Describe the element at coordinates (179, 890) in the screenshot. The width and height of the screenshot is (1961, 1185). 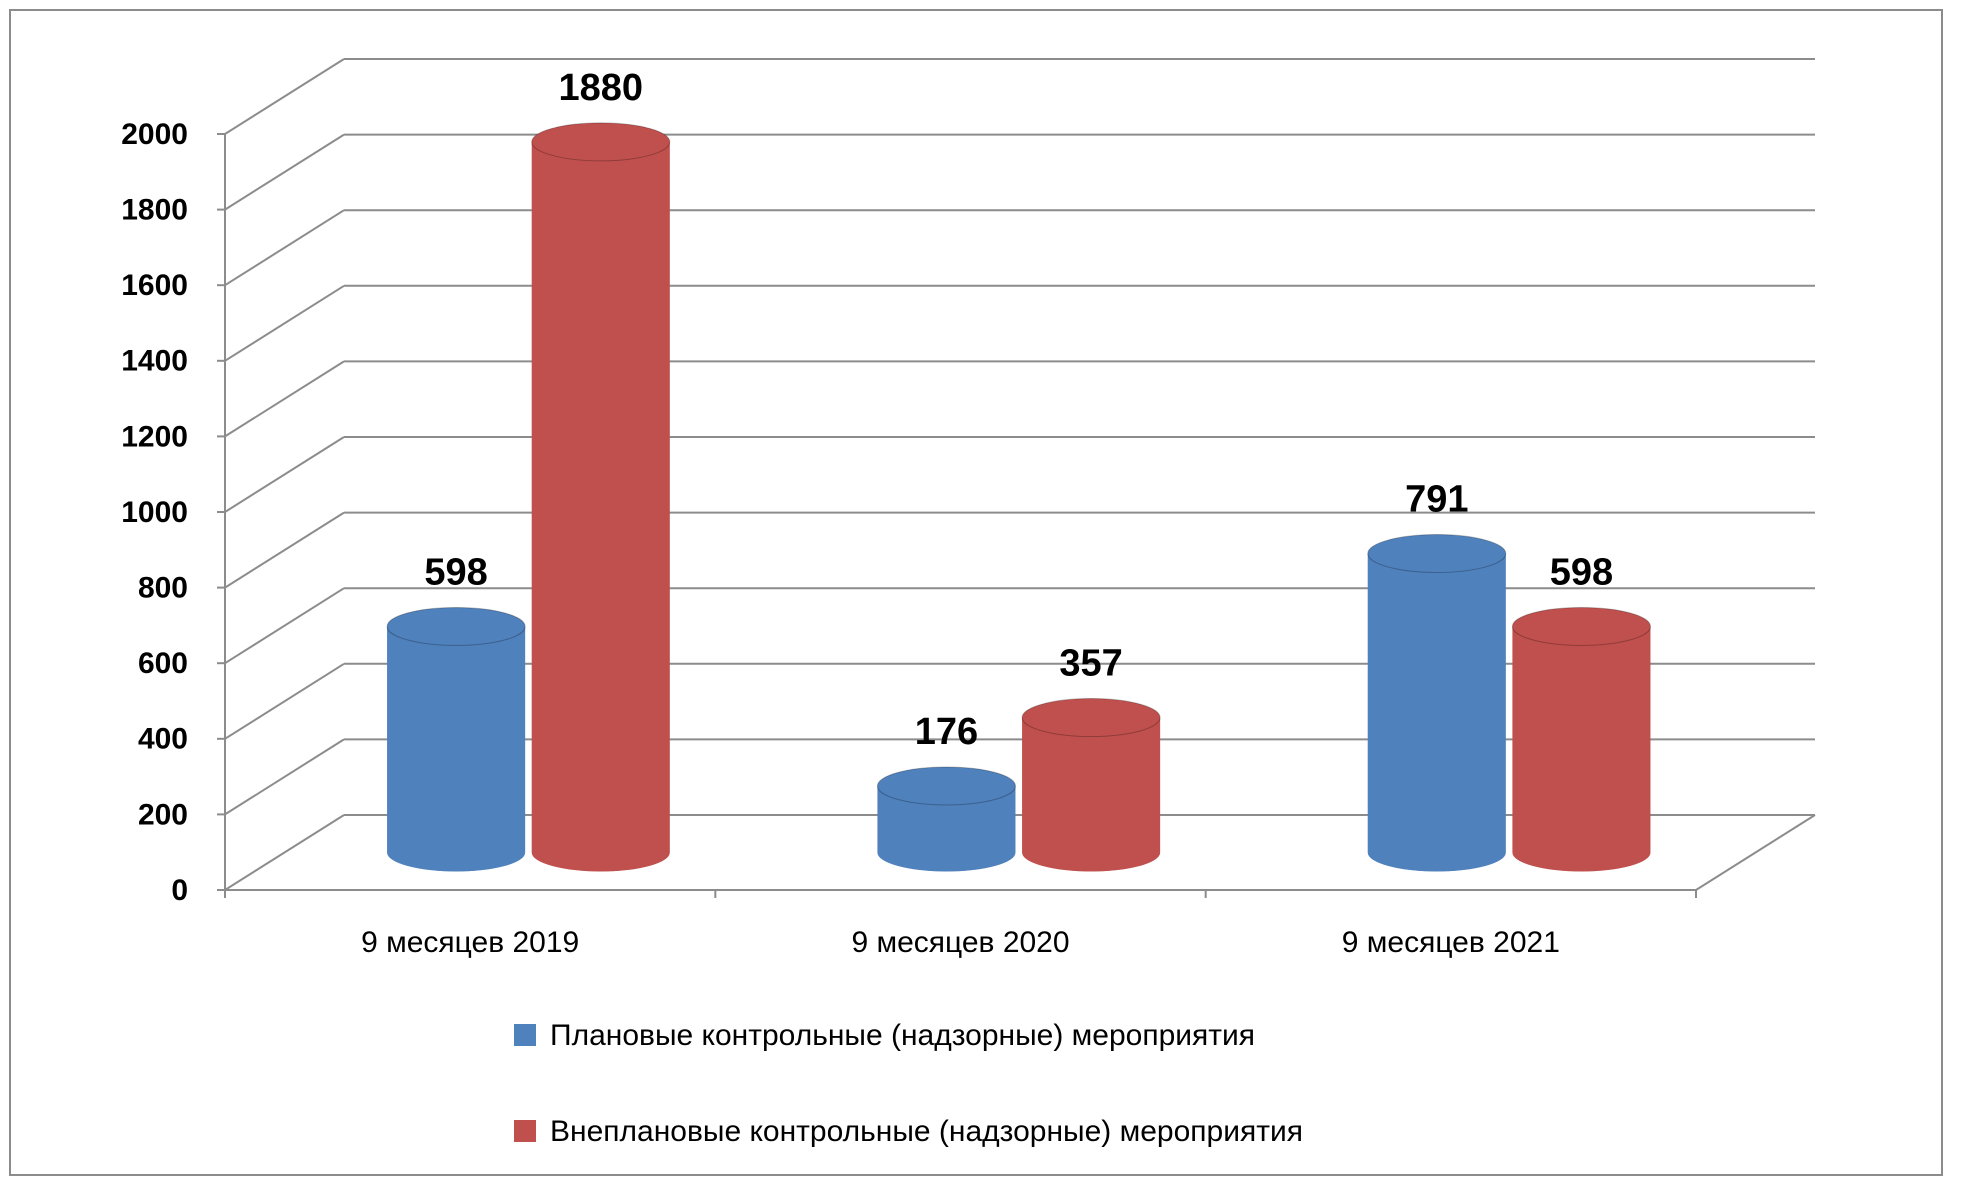
I see `y-tick-label: 0` at that location.